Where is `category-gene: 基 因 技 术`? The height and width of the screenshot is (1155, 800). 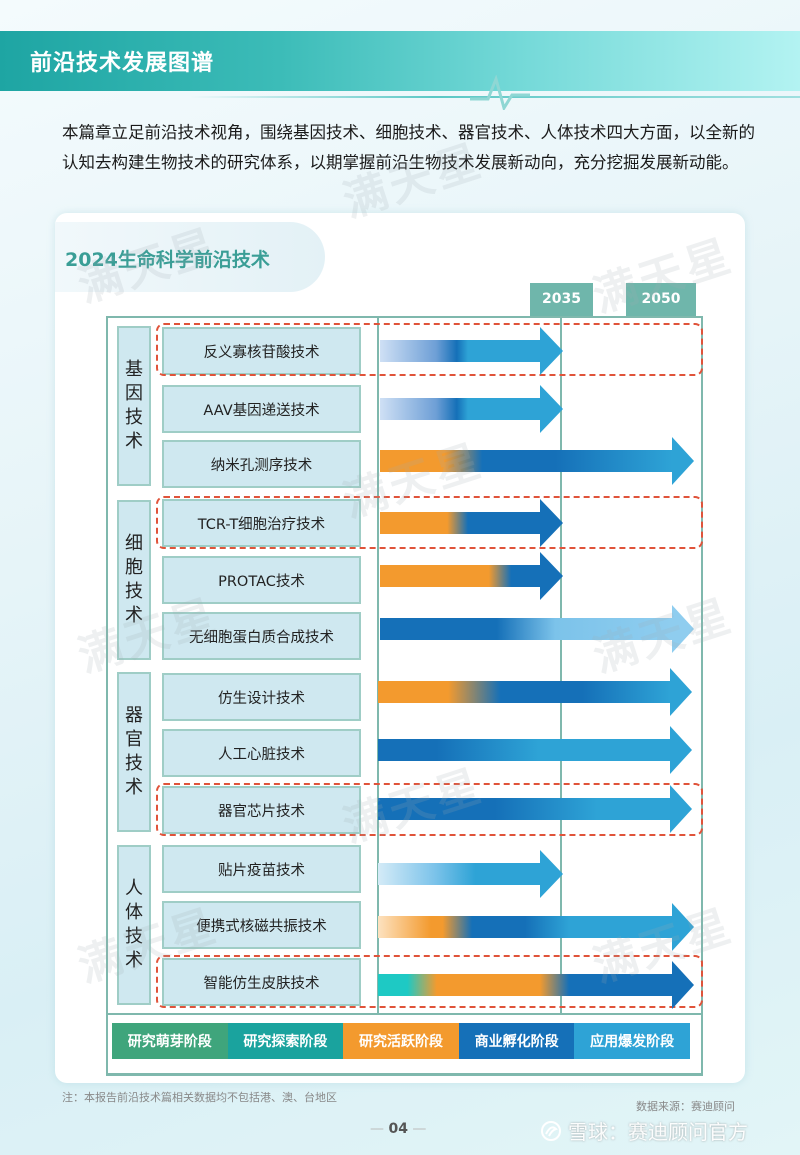
category-gene: 基 因 技 术 is located at coordinates (134, 406).